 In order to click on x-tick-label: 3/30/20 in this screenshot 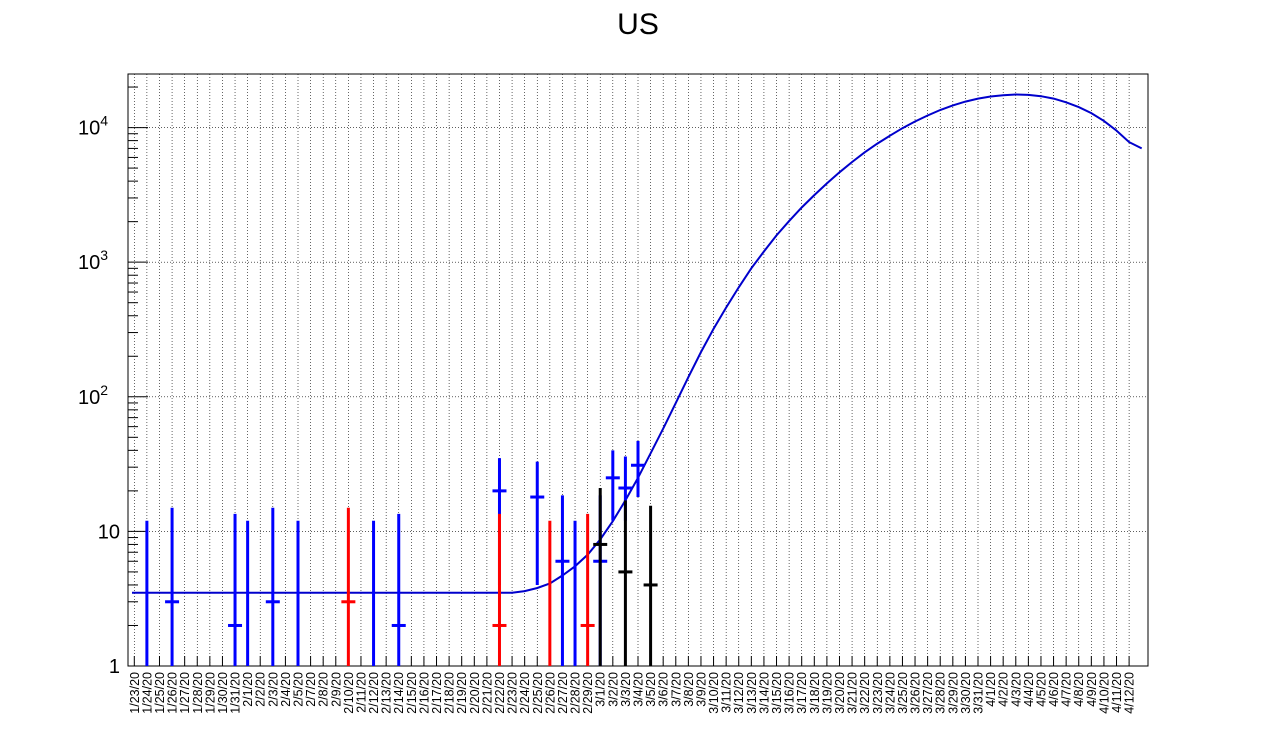, I will do `click(966, 693)`.